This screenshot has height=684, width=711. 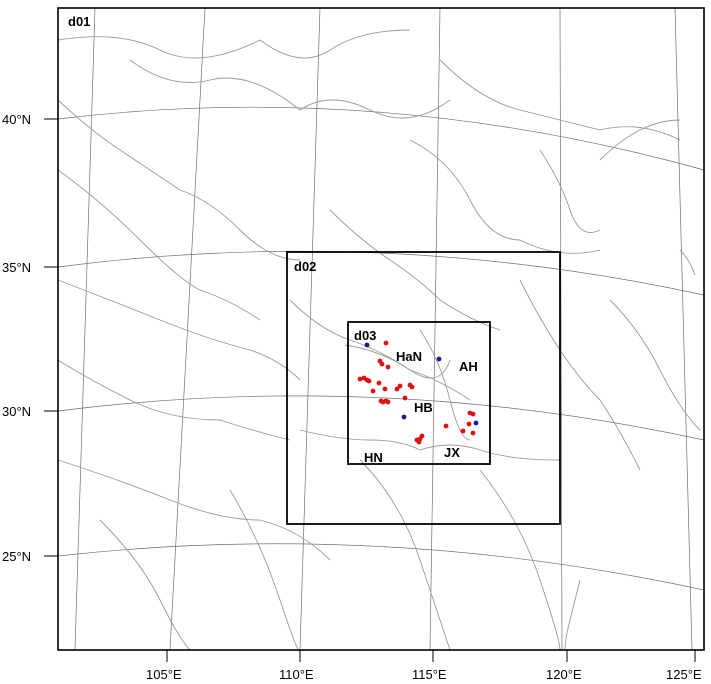 What do you see at coordinates (16, 119) in the screenshot?
I see `lat-tick-40: 40°N` at bounding box center [16, 119].